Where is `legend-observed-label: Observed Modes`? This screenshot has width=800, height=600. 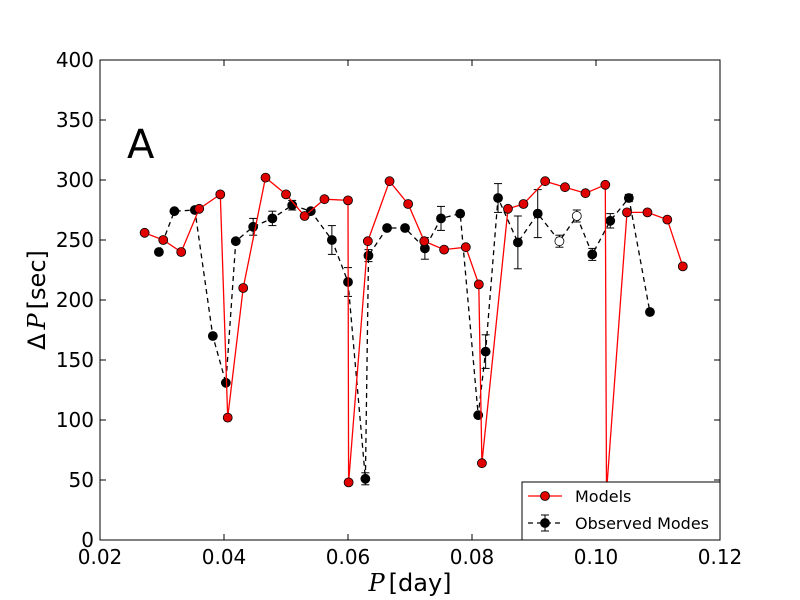 legend-observed-label: Observed Modes is located at coordinates (642, 523).